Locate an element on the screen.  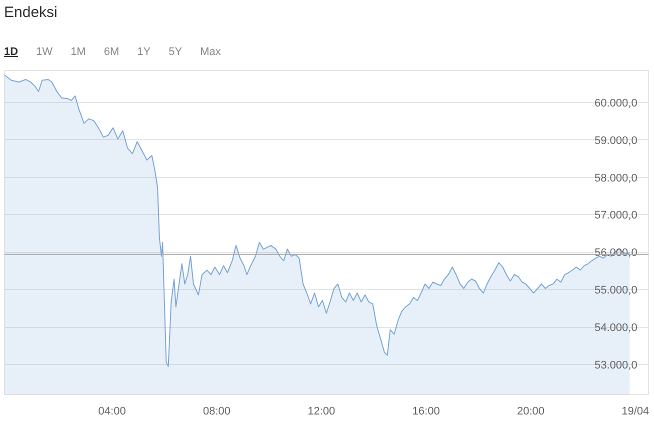
x-tick-label: 12:00 is located at coordinates (322, 412).